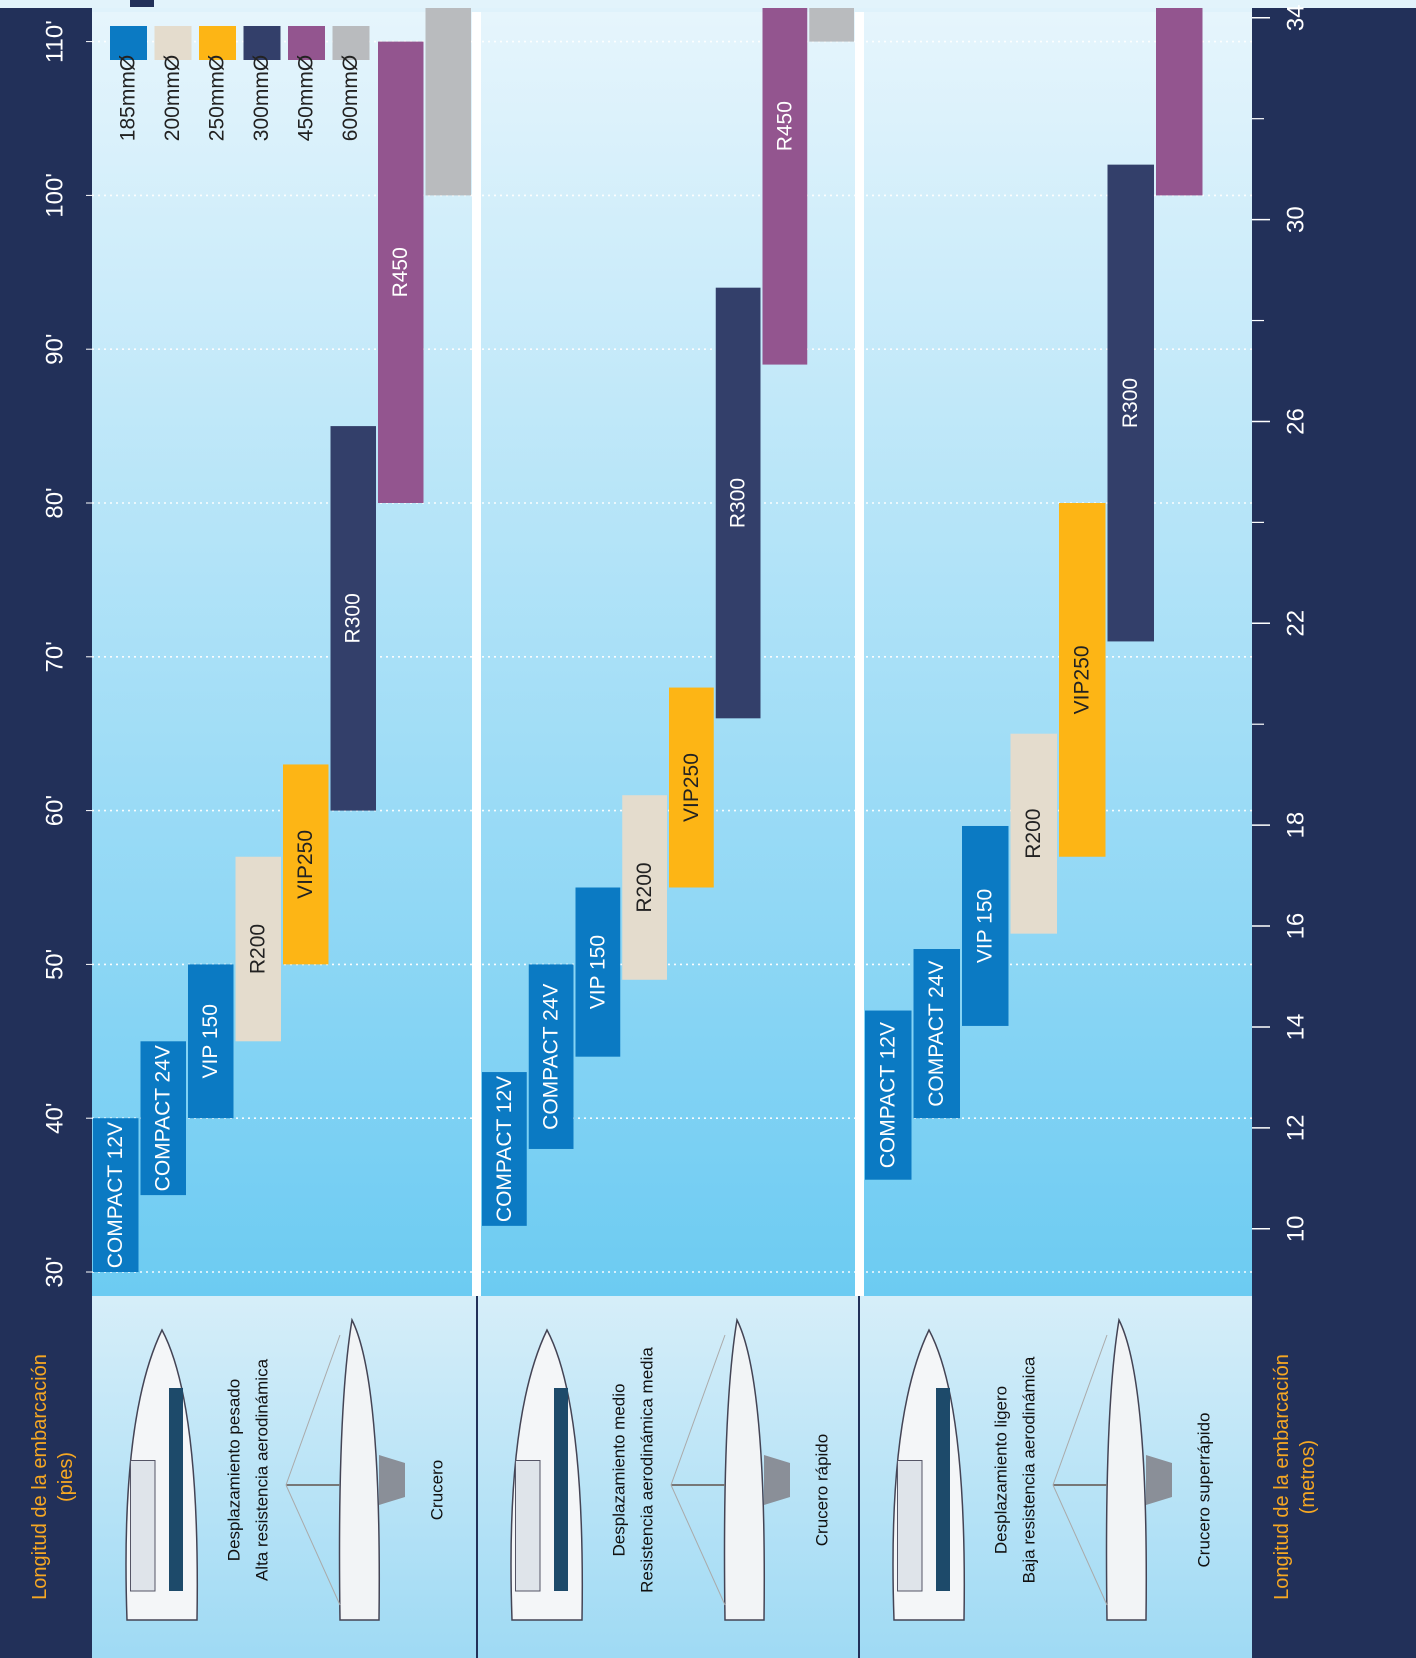 Image resolution: width=1416 pixels, height=1658 pixels. What do you see at coordinates (234, 1470) in the screenshot?
I see `boat-type-line1: Desplazamiento pesado` at bounding box center [234, 1470].